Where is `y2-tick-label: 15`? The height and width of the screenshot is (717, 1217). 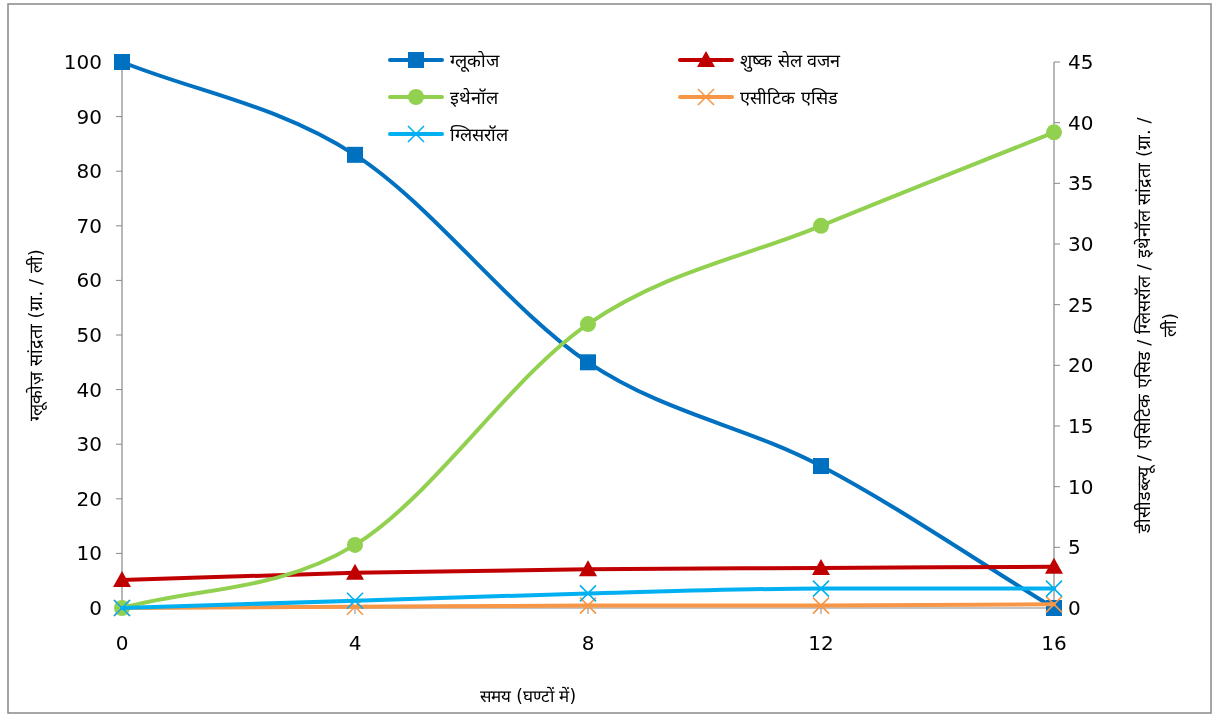 y2-tick-label: 15 is located at coordinates (1081, 426).